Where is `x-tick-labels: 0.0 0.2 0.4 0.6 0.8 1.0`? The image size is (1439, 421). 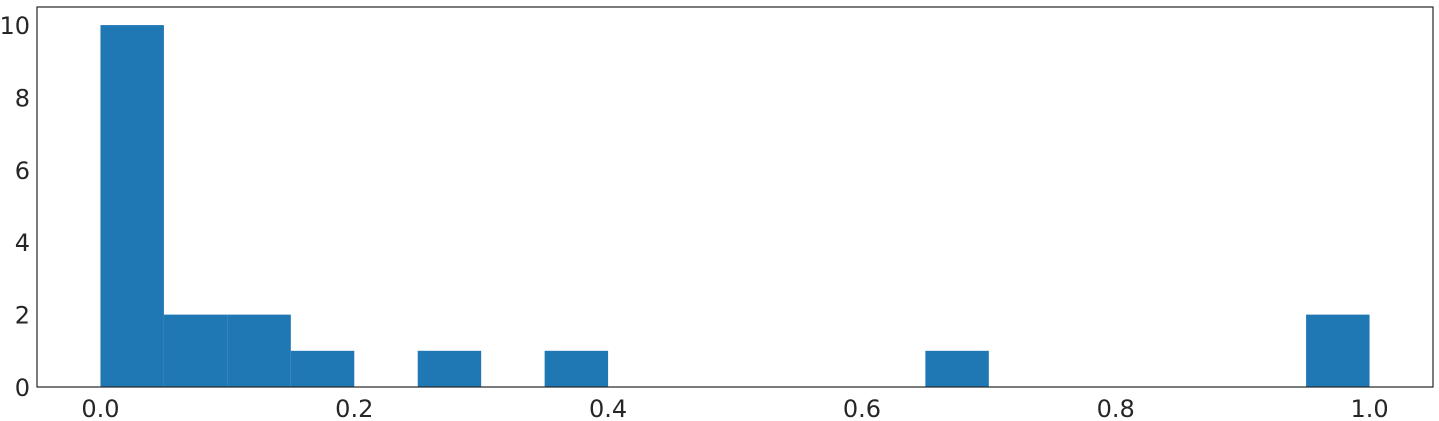 x-tick-labels: 0.0 0.2 0.4 0.6 0.8 1.0 is located at coordinates (734, 408).